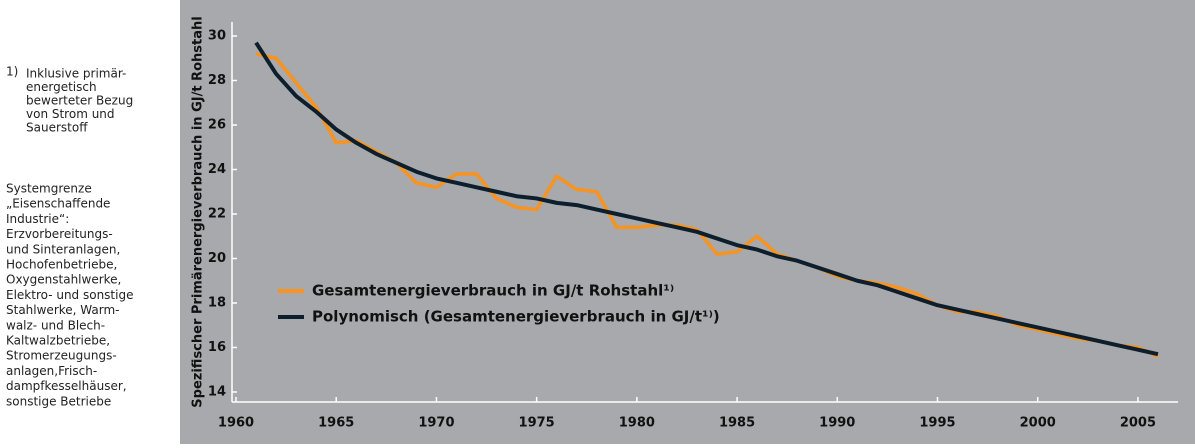 Image resolution: width=1195 pixels, height=448 pixels. I want to click on footnote-line: von Strom und, so click(70, 114).